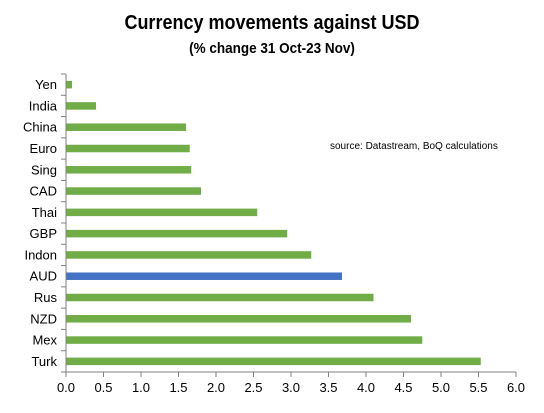 The image size is (544, 413). I want to click on x-tick-label: 4.5, so click(403, 387).